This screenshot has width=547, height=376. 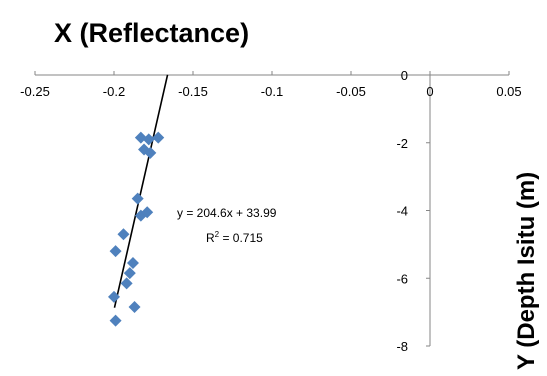 I want to click on data-points, so click(x=136, y=229).